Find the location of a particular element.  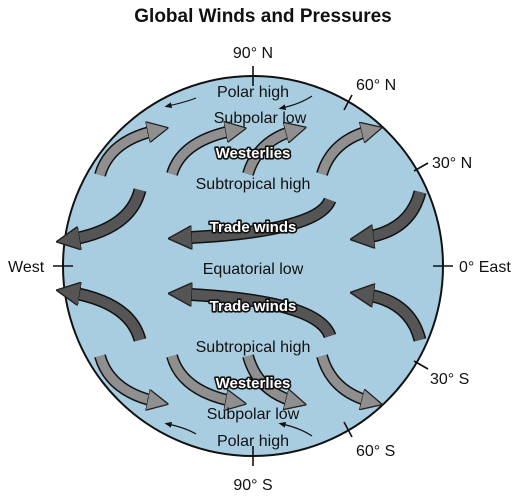

zone-subpolar-low-south: Subpolar low is located at coordinates (253, 414).